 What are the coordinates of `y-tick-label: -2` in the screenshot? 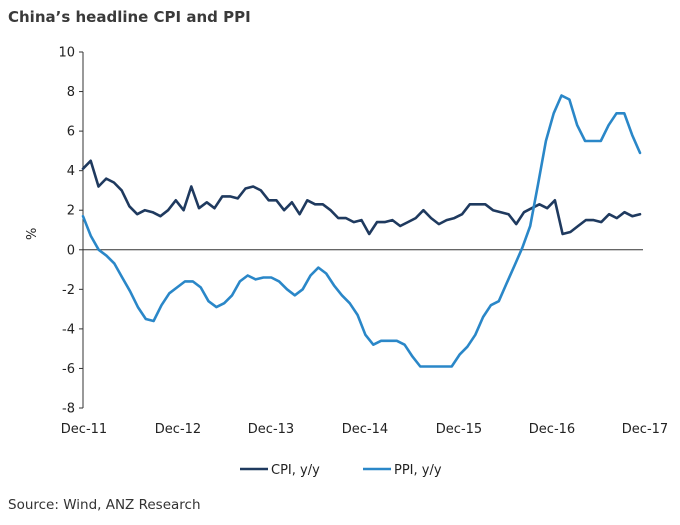 It's located at (68, 290).